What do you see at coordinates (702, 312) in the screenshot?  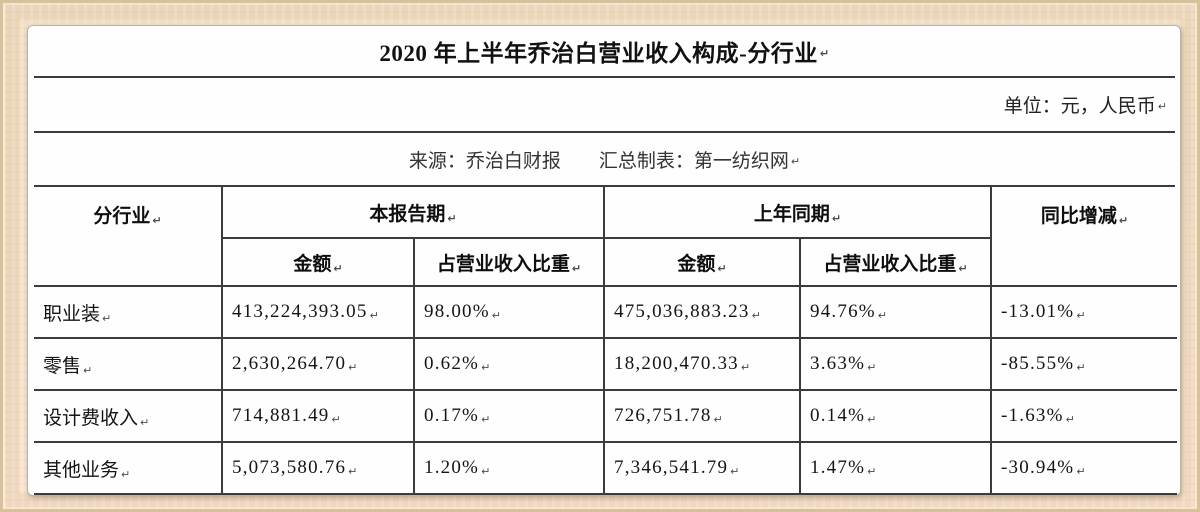 I see `cell-prior-amount: 475,036,883.23 ↵` at bounding box center [702, 312].